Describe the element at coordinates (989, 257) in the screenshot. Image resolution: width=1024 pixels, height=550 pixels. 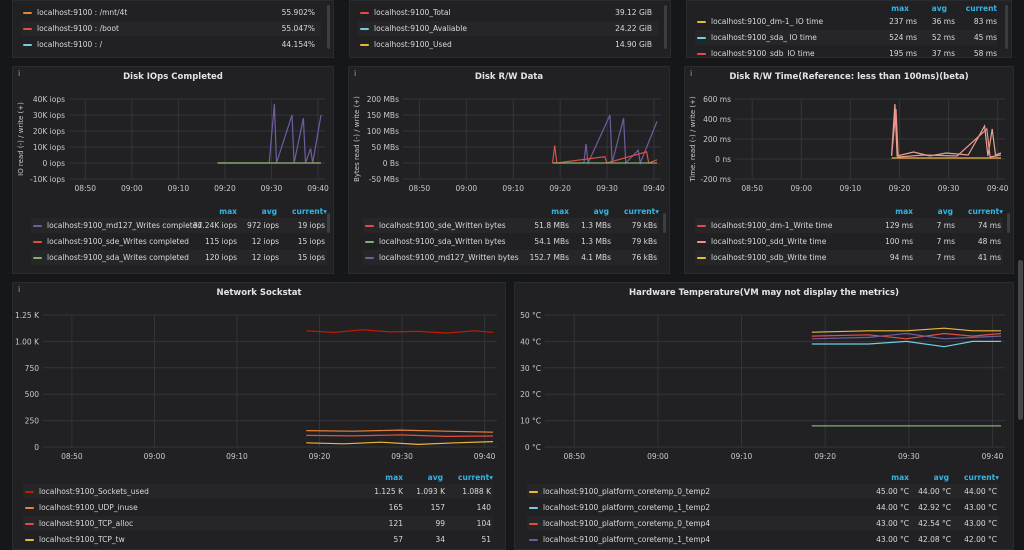
I see `series-current: 41 ms` at that location.